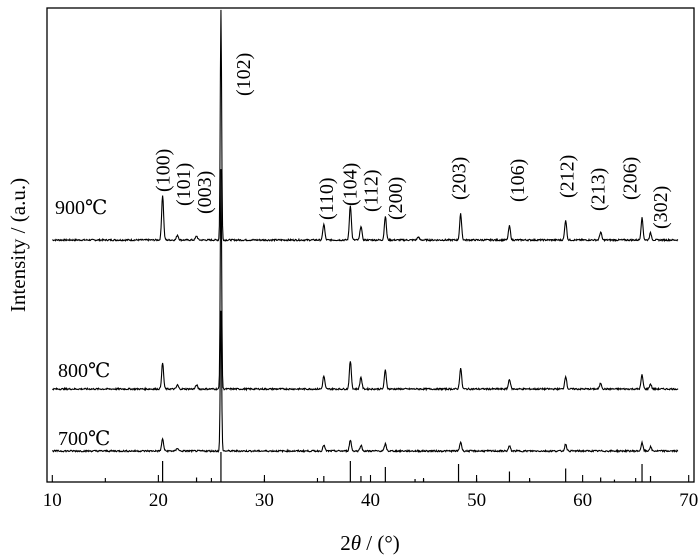 This screenshot has height=560, width=700. Describe the element at coordinates (568, 176) in the screenshot. I see `peak-label: (212)` at that location.